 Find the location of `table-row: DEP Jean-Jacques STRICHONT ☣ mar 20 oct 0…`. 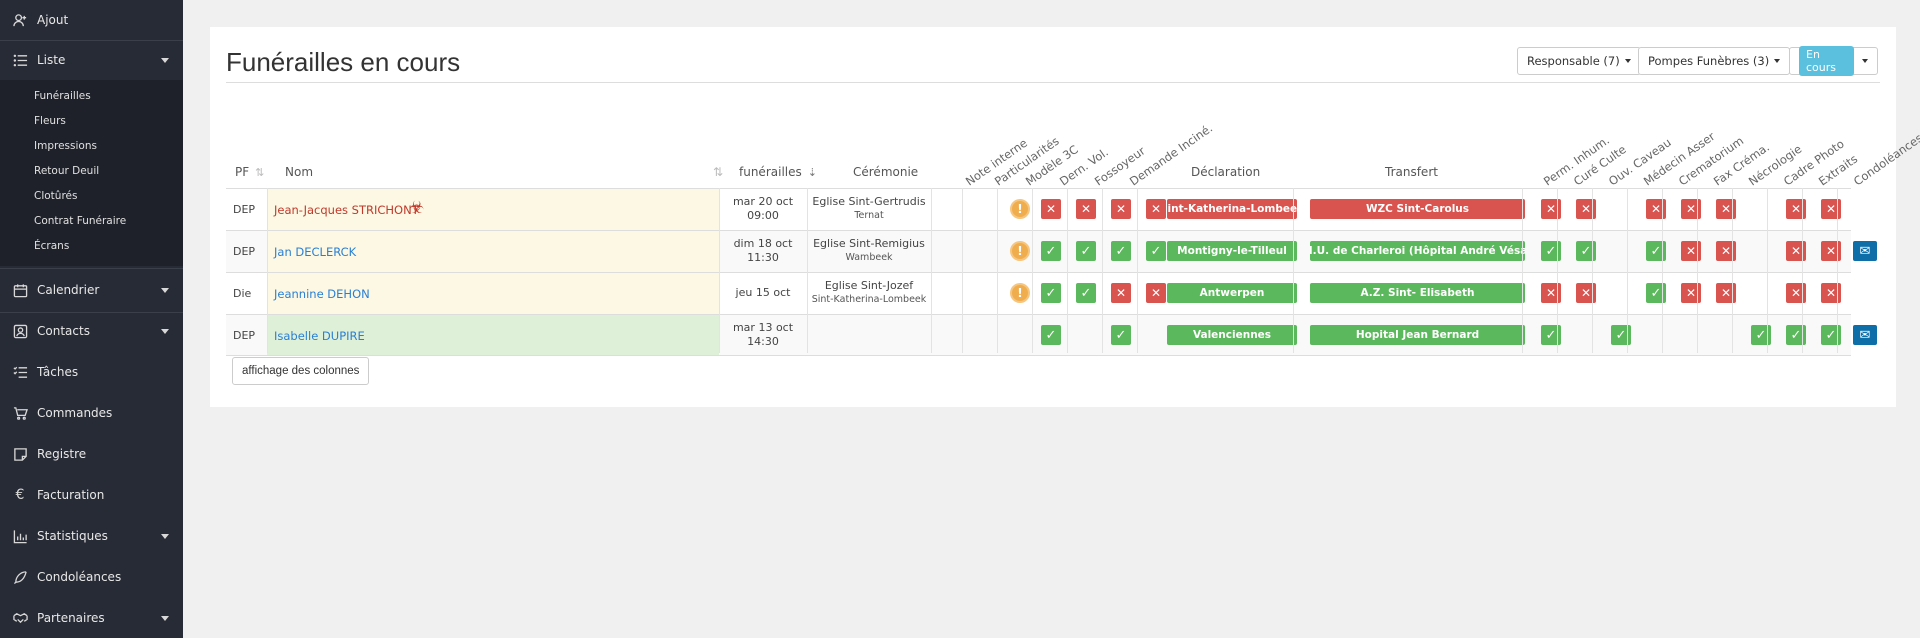

table-row: DEP Jean-Jacques STRICHONT ☣ mar 20 oct 0… is located at coordinates (1038, 209).